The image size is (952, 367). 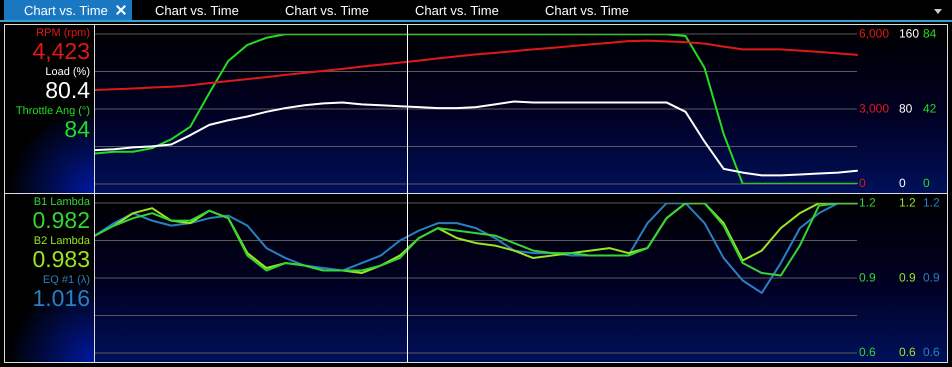 I want to click on text: 0.982, so click(x=60, y=220).